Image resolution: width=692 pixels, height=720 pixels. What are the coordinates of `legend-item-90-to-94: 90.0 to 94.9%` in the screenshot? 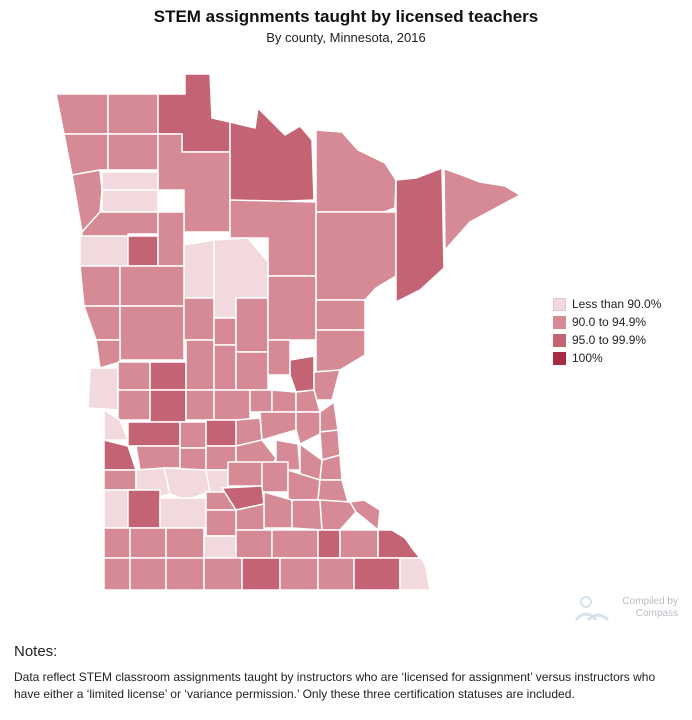 It's located at (607, 322).